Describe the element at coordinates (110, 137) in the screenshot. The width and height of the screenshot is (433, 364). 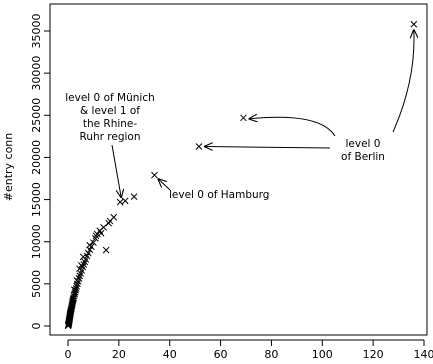
I see `annotation-text: Ruhr region` at that location.